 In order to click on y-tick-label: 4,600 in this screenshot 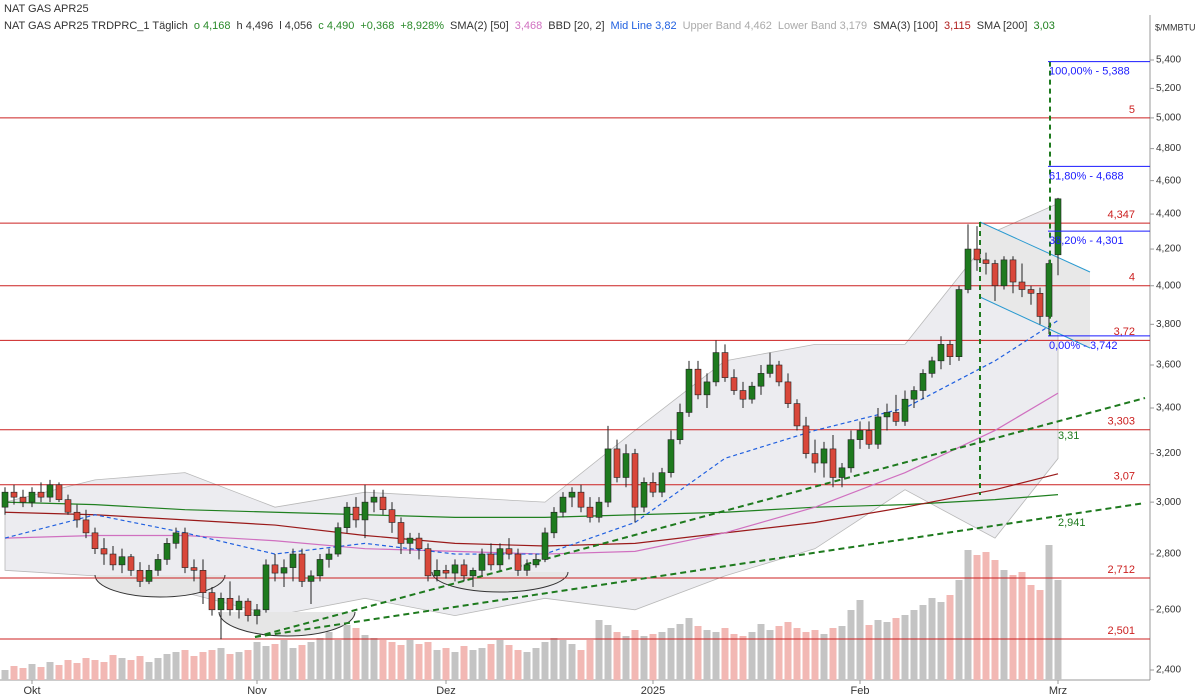, I will do `click(1168, 180)`.